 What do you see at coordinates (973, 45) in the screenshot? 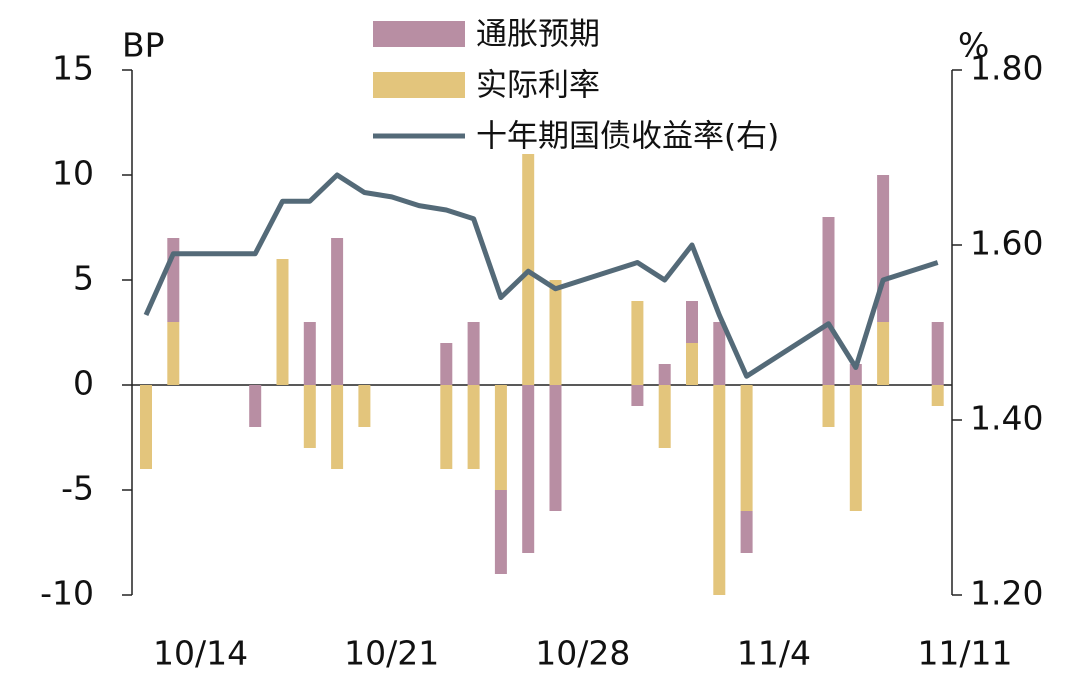
I see `y2-axis-label: %` at bounding box center [973, 45].